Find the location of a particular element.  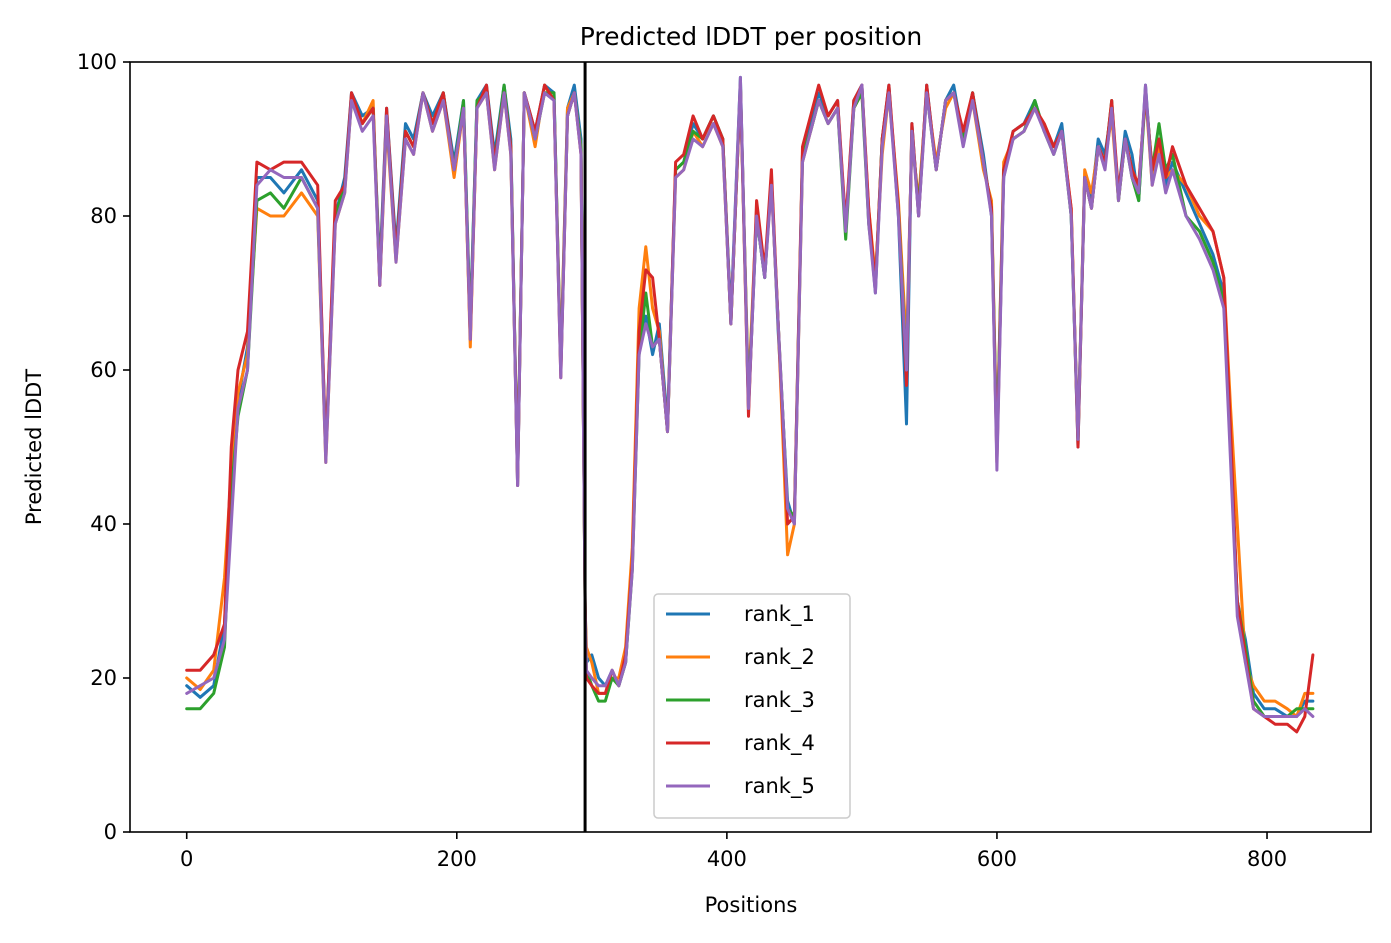

legend-box is located at coordinates (752, 706).